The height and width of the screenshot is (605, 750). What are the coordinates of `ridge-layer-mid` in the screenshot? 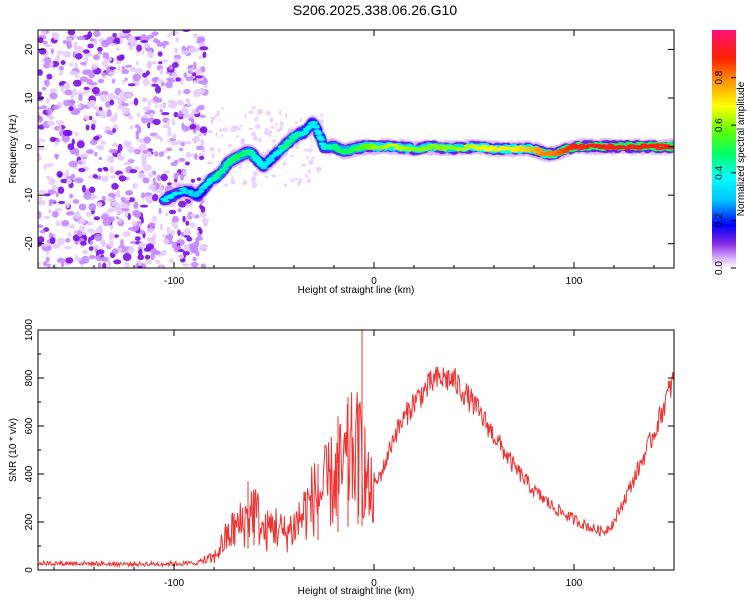 It's located at (416, 161).